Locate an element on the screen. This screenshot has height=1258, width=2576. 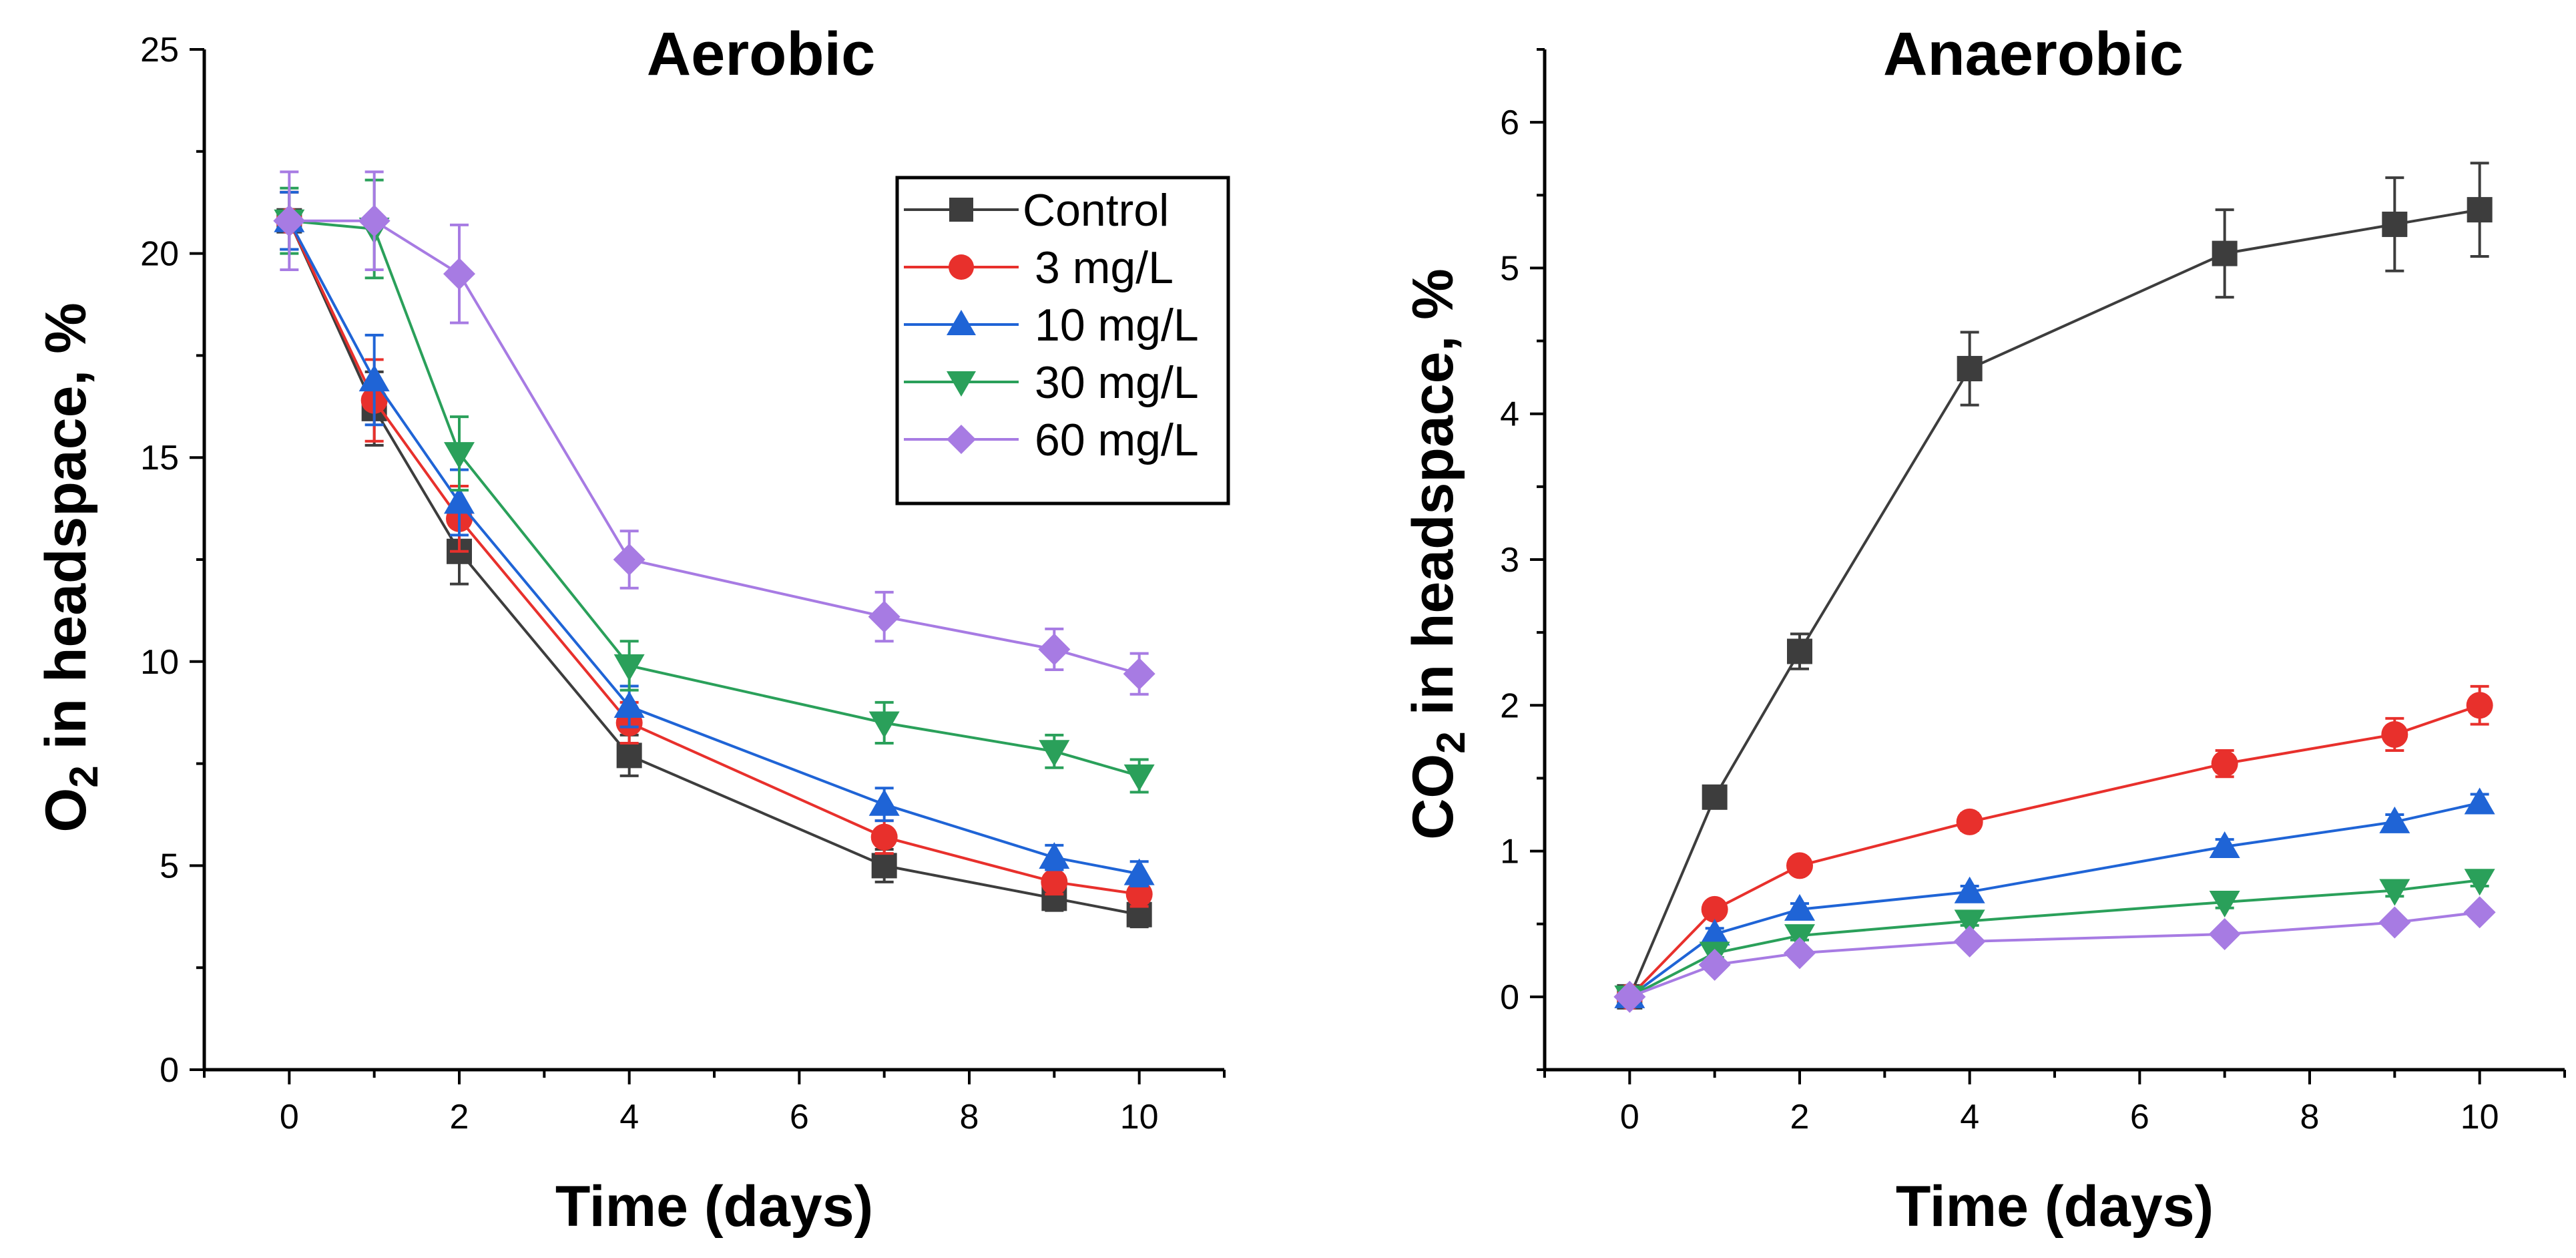
legend-marker-circle is located at coordinates (961, 267).